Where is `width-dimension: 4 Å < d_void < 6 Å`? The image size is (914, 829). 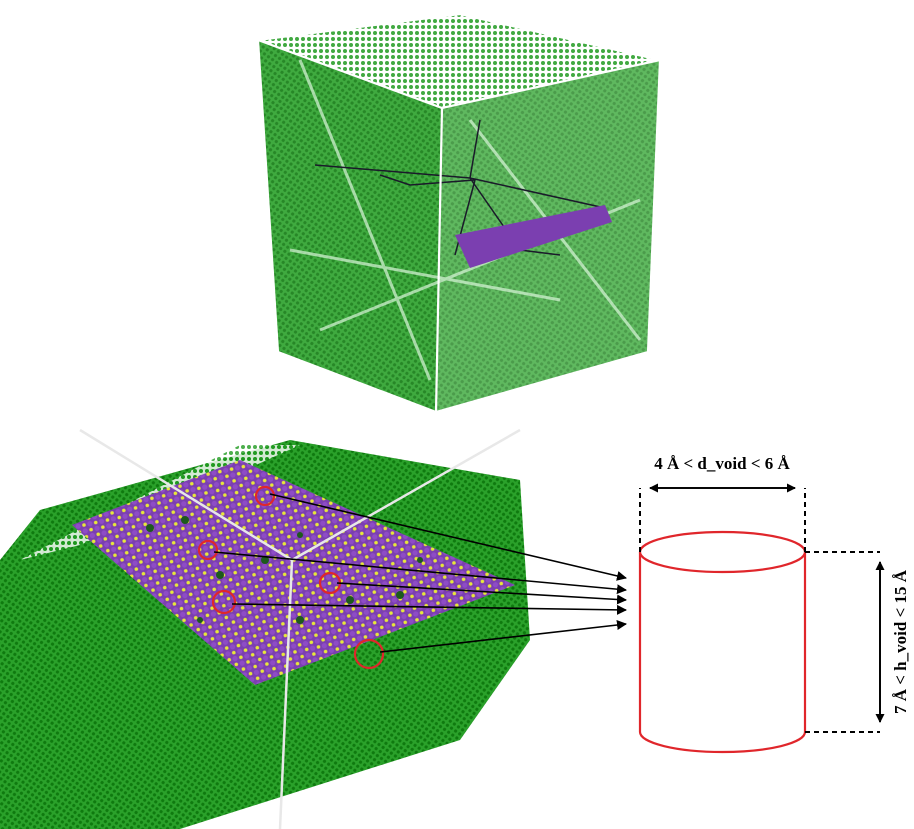 width-dimension: 4 Å < d_void < 6 Å is located at coordinates (722, 503).